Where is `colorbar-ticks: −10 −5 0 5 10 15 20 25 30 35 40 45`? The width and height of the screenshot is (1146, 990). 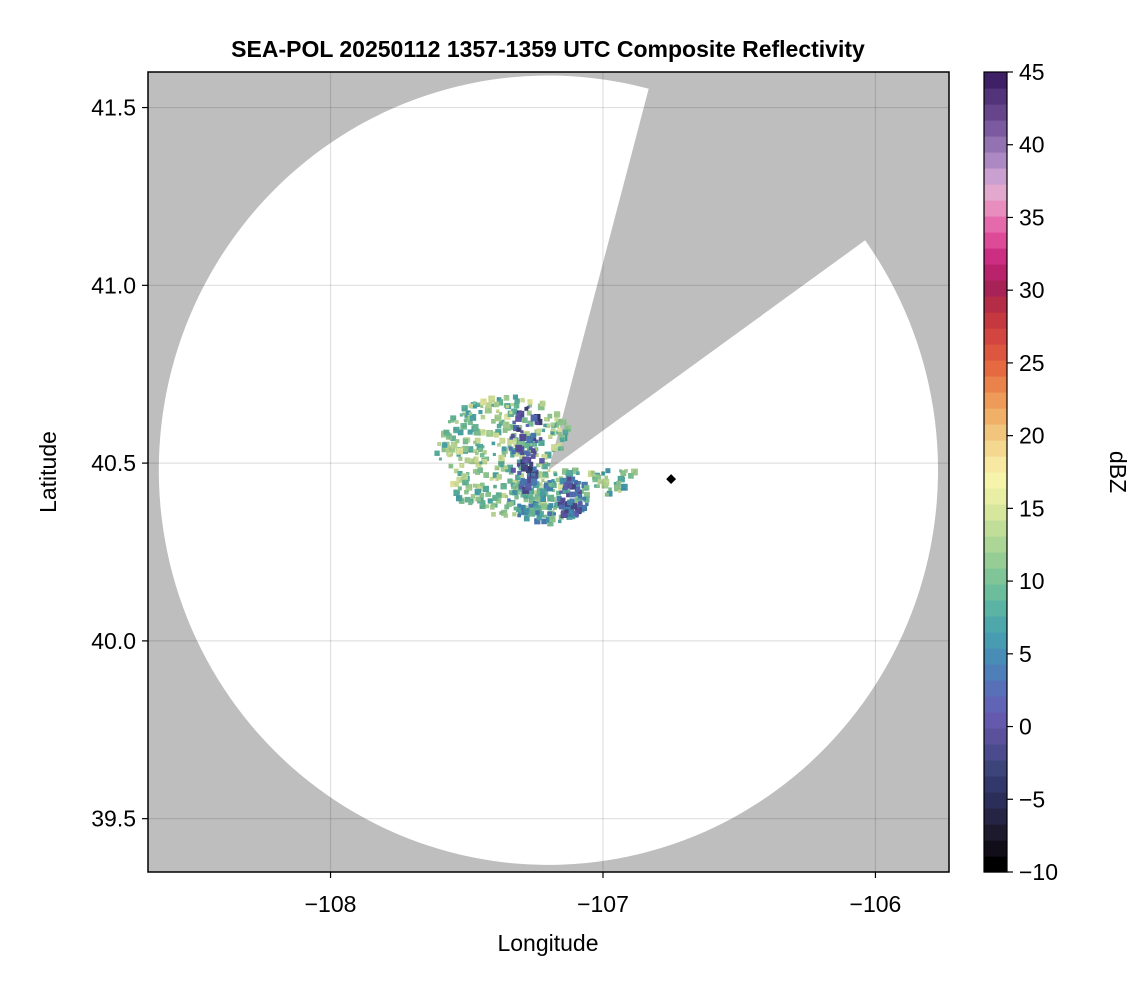
colorbar-ticks: −10 −5 0 5 10 15 20 25 30 35 40 45 is located at coordinates (1032, 472).